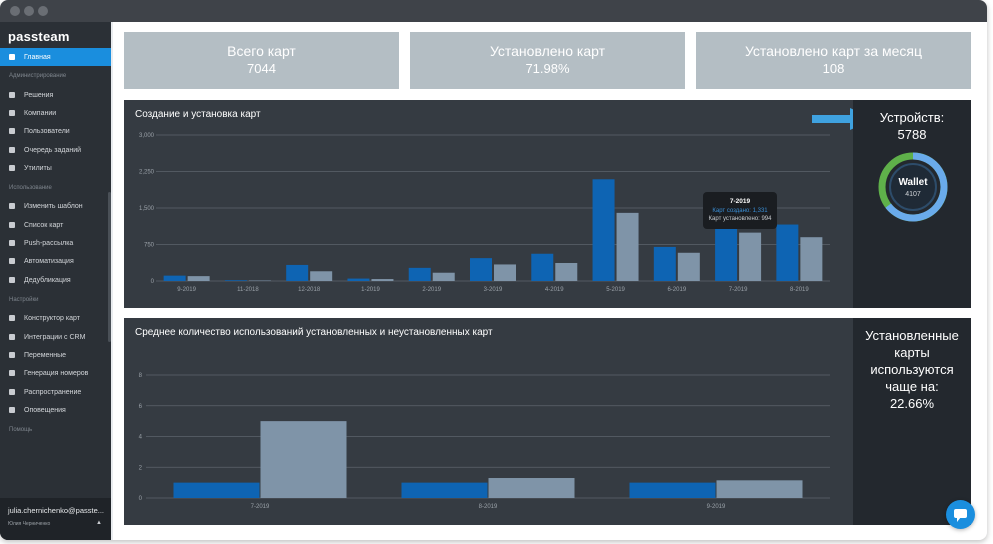 The width and height of the screenshot is (993, 544). What do you see at coordinates (55, 355) in the screenshot?
I see `sidebar-item-variables: Переменные` at bounding box center [55, 355].